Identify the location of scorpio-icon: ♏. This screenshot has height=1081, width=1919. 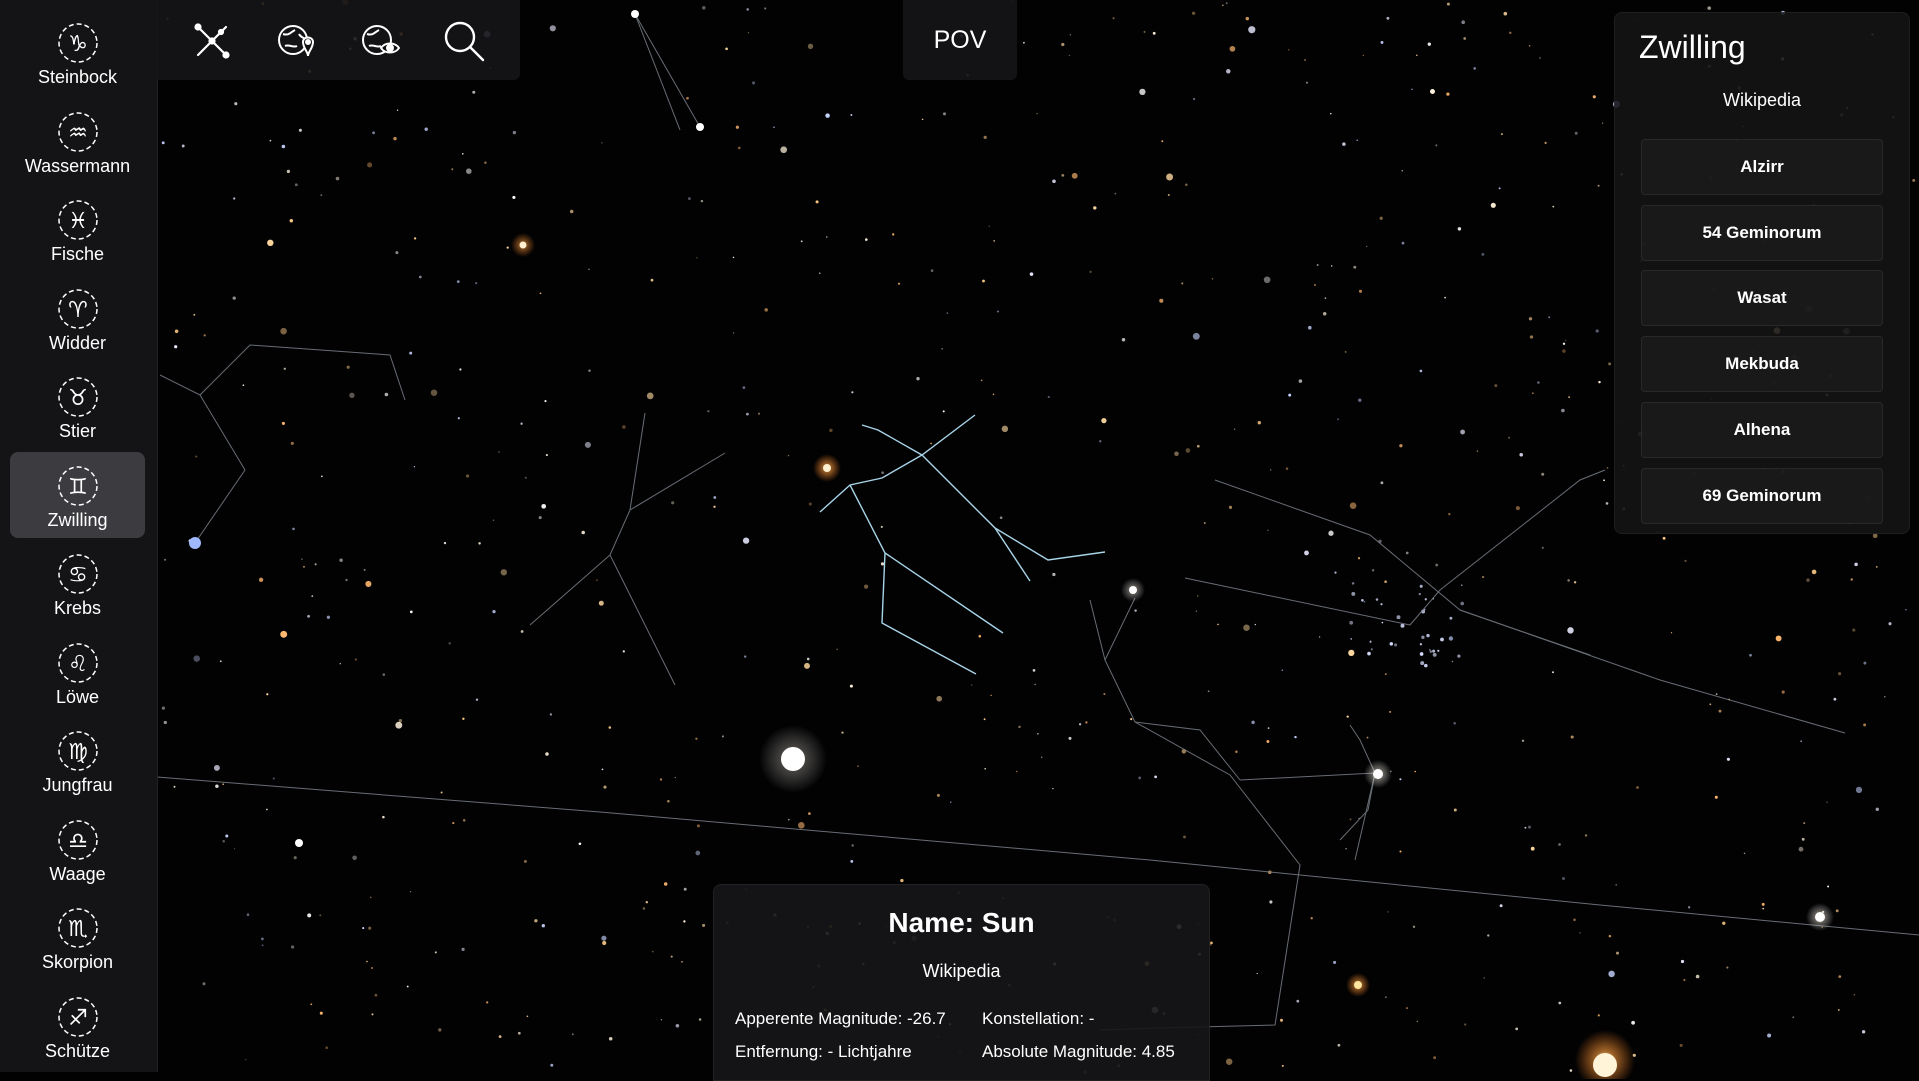
(77, 928).